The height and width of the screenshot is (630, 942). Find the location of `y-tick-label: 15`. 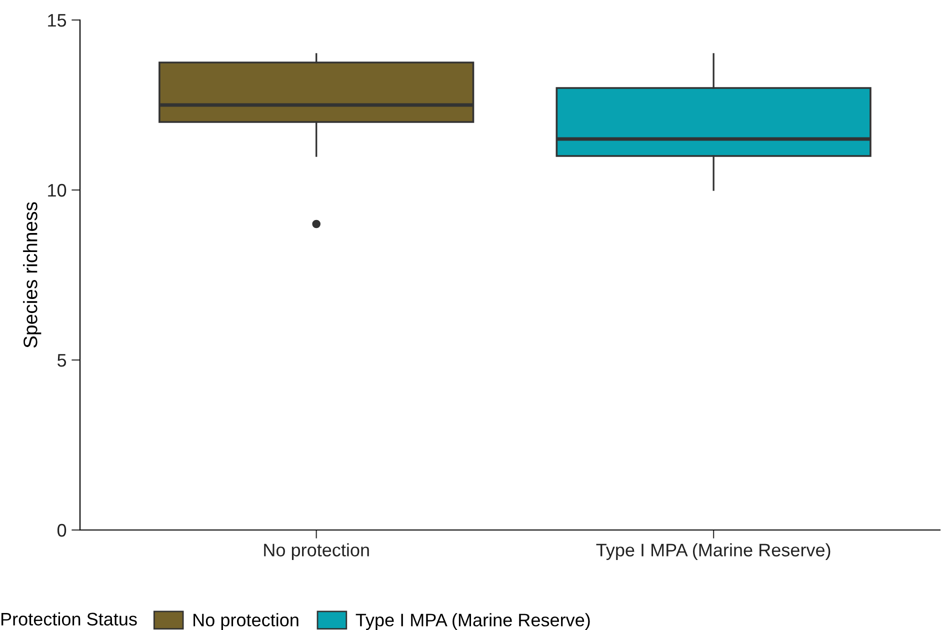

y-tick-label: 15 is located at coordinates (57, 20).